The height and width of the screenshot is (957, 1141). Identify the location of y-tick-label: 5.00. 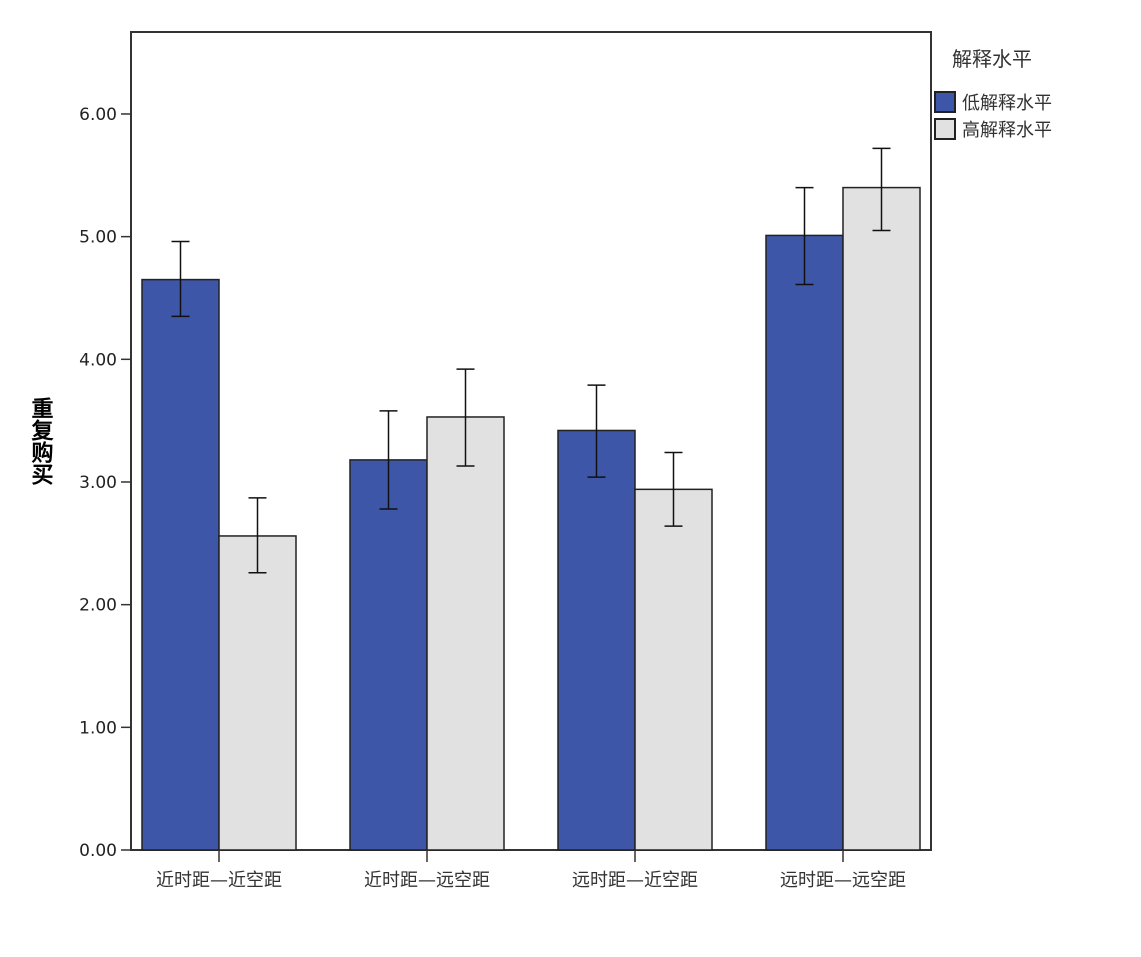
(98, 238).